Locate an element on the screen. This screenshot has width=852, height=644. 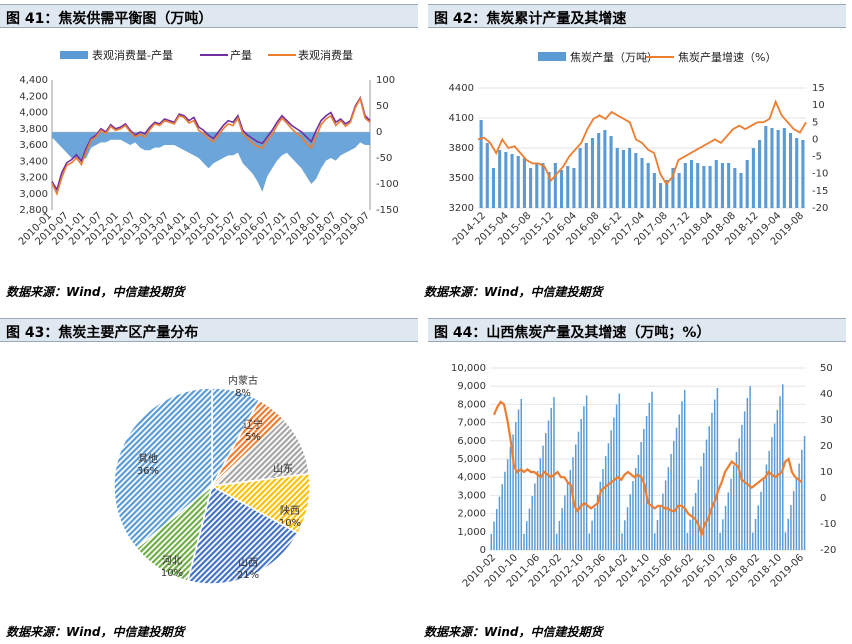
tick-44-left: 1,000 is located at coordinates (471, 532).